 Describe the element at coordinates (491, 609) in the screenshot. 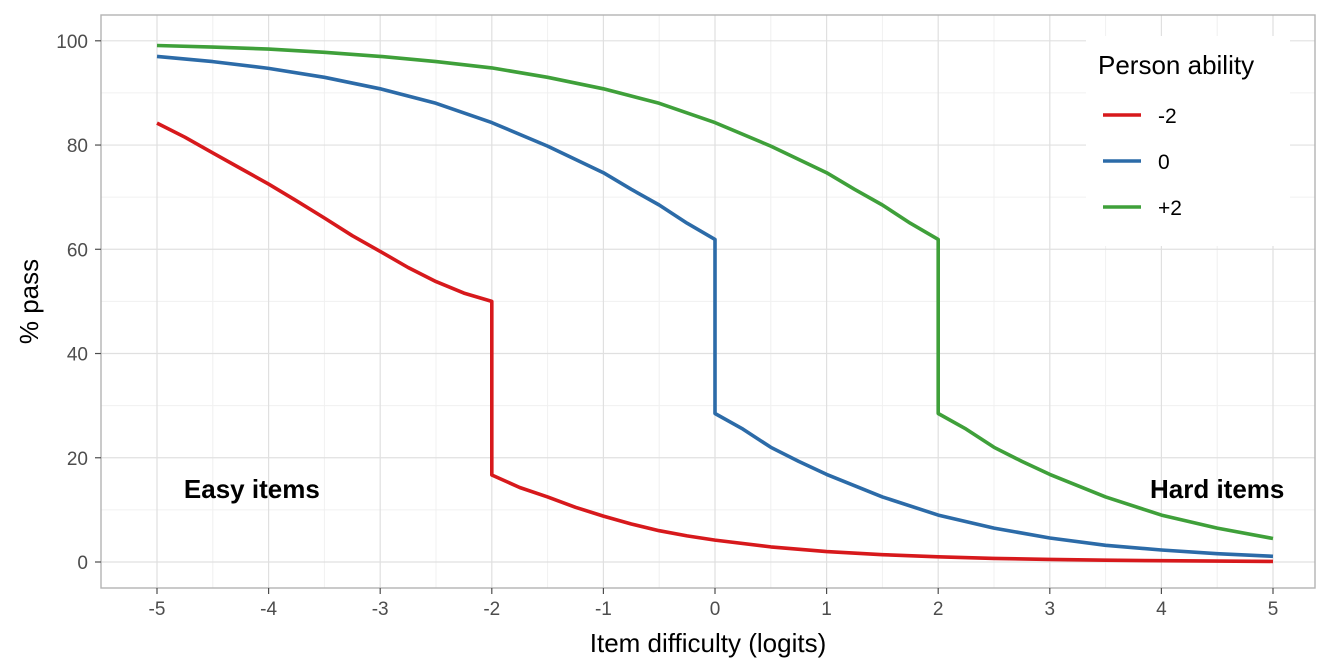

I see `x-tick-label: -2` at that location.